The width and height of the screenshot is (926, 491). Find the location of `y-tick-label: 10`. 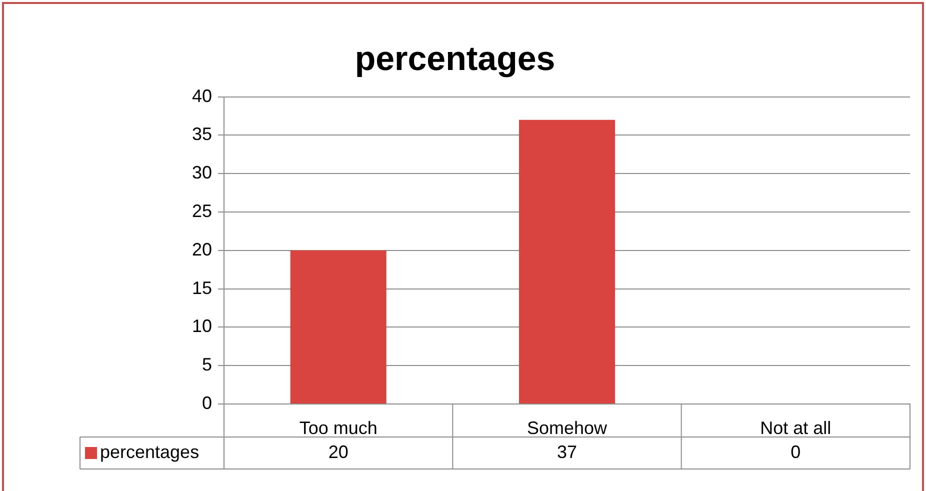

y-tick-label: 10 is located at coordinates (202, 326).